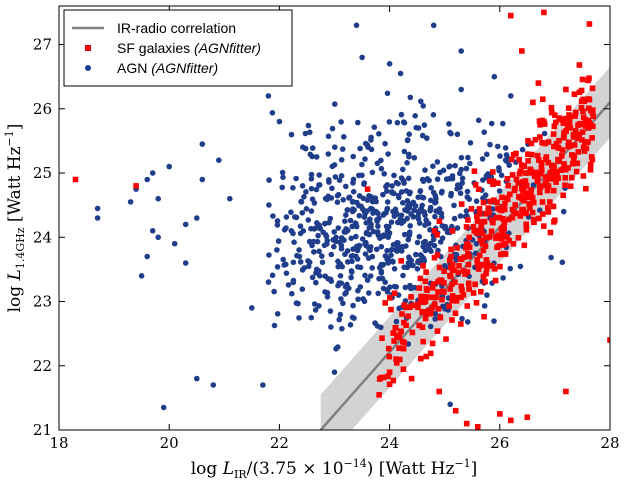 The height and width of the screenshot is (493, 628). I want to click on x-axis-label: log LIR/(3.75 × 10−14) [Watt Hz−1], so click(334, 469).